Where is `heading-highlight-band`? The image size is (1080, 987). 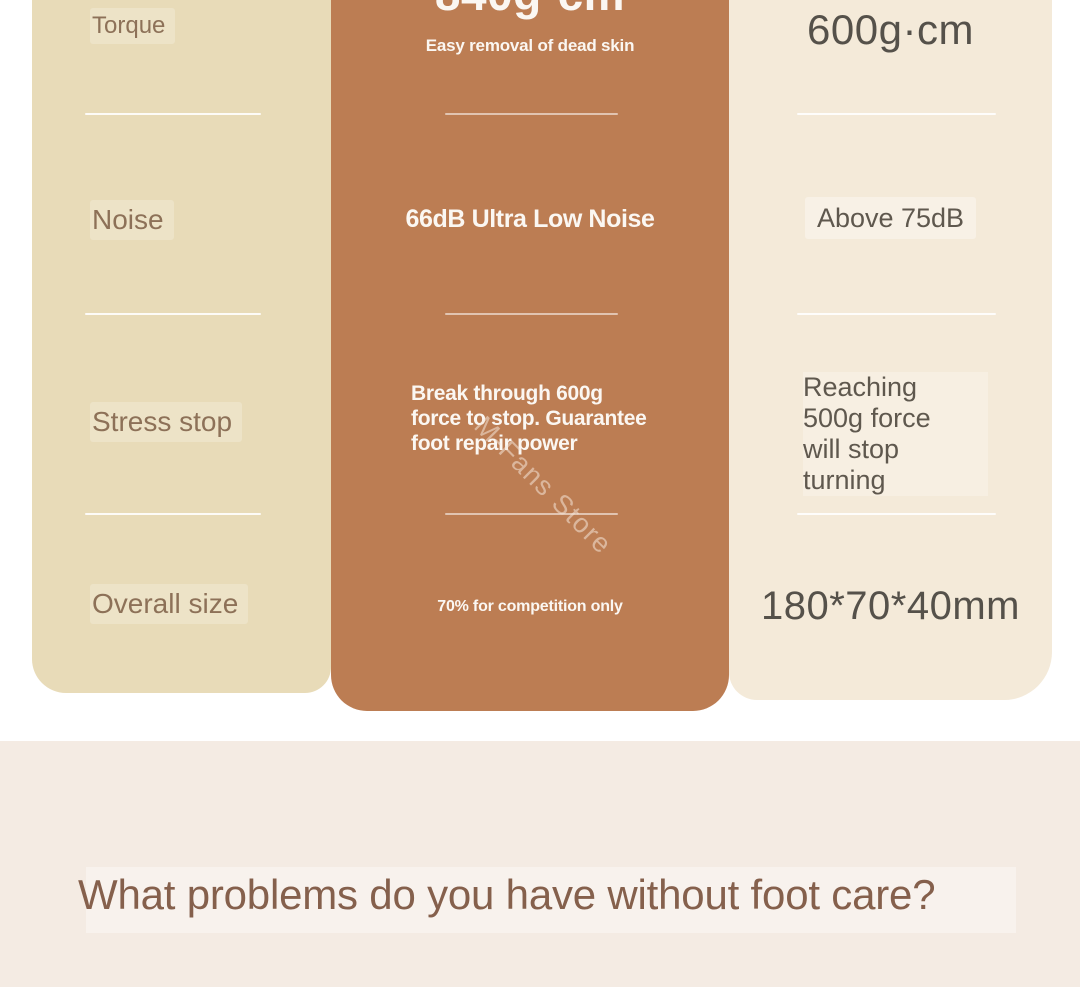
heading-highlight-band is located at coordinates (551, 900).